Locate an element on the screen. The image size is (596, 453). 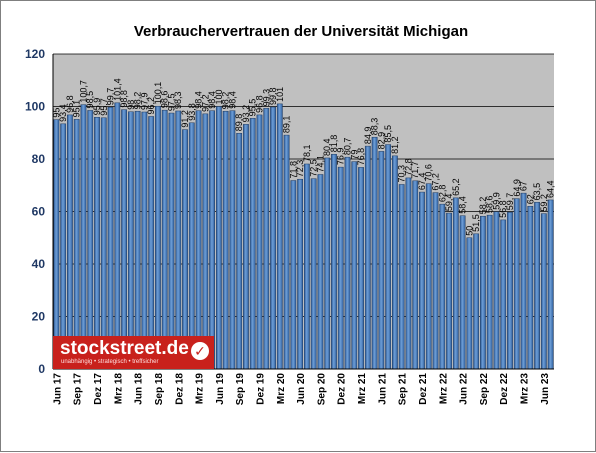
data-label: 82,9 is located at coordinates (381, 141).